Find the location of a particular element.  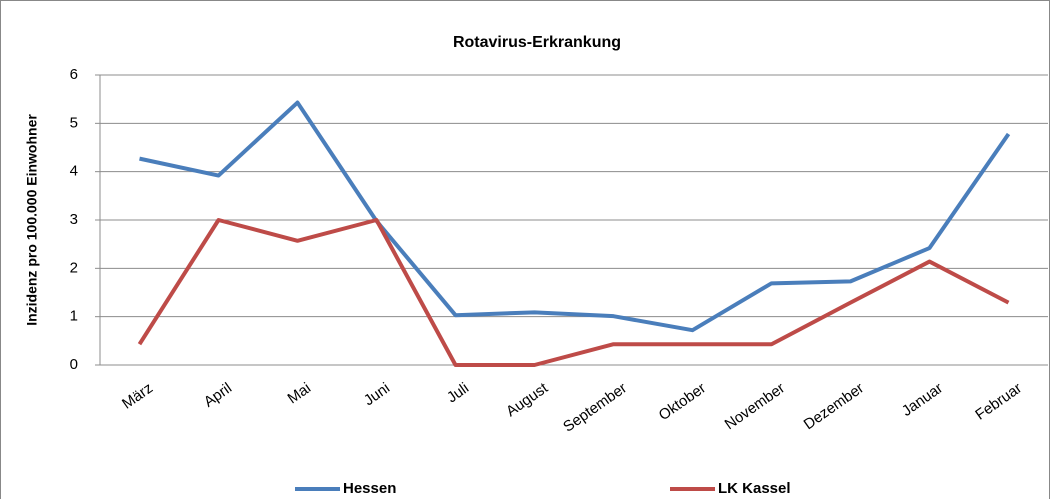

y-tick-label: 3 is located at coordinates (74, 219).